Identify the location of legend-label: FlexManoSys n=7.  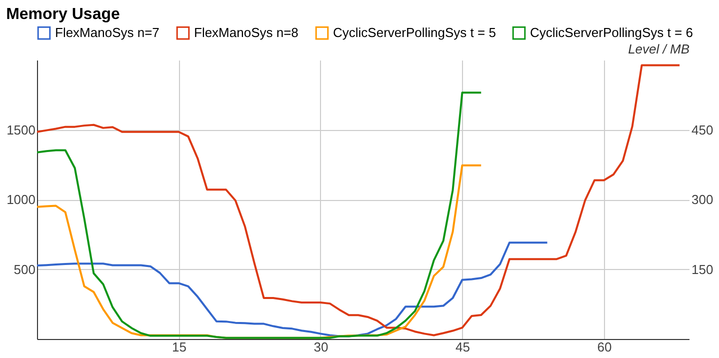
(107, 32).